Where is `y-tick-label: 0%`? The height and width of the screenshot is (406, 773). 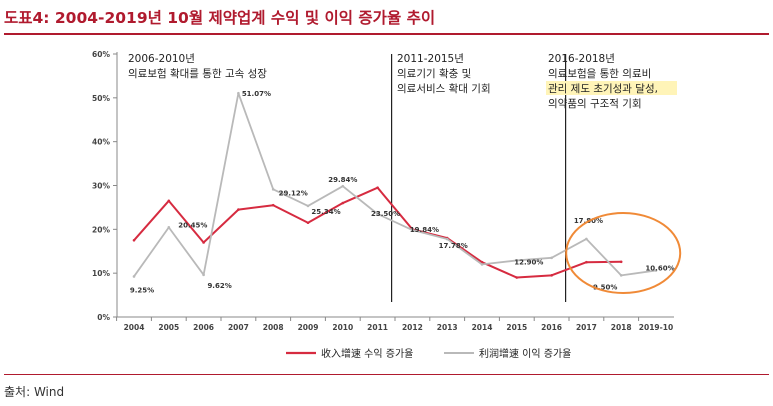 y-tick-label: 0% is located at coordinates (103, 317).